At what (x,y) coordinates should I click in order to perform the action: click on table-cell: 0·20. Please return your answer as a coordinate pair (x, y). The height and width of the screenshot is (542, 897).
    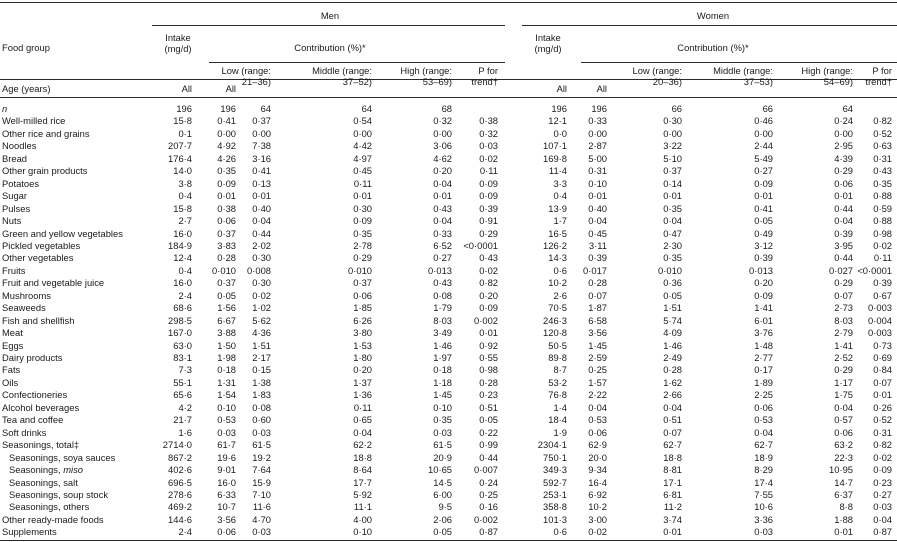
    Looking at the image, I should click on (442, 170).